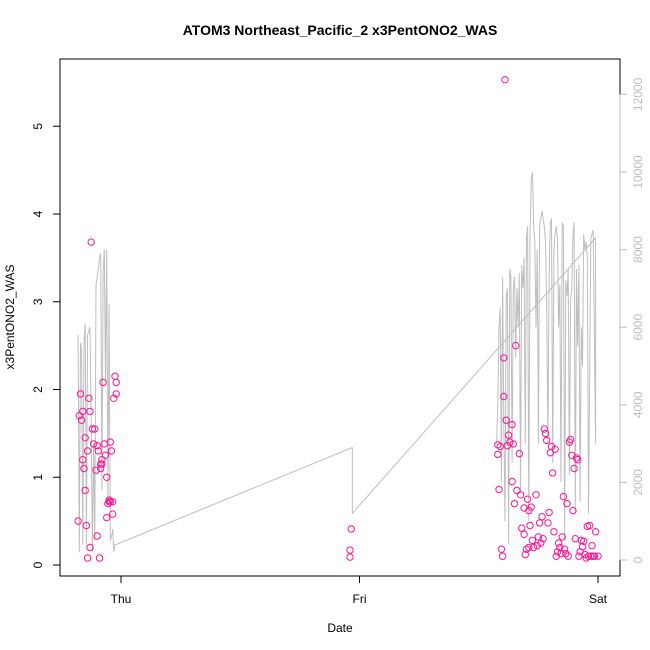  I want to click on y-tick-label-left: 1, so click(38, 477).